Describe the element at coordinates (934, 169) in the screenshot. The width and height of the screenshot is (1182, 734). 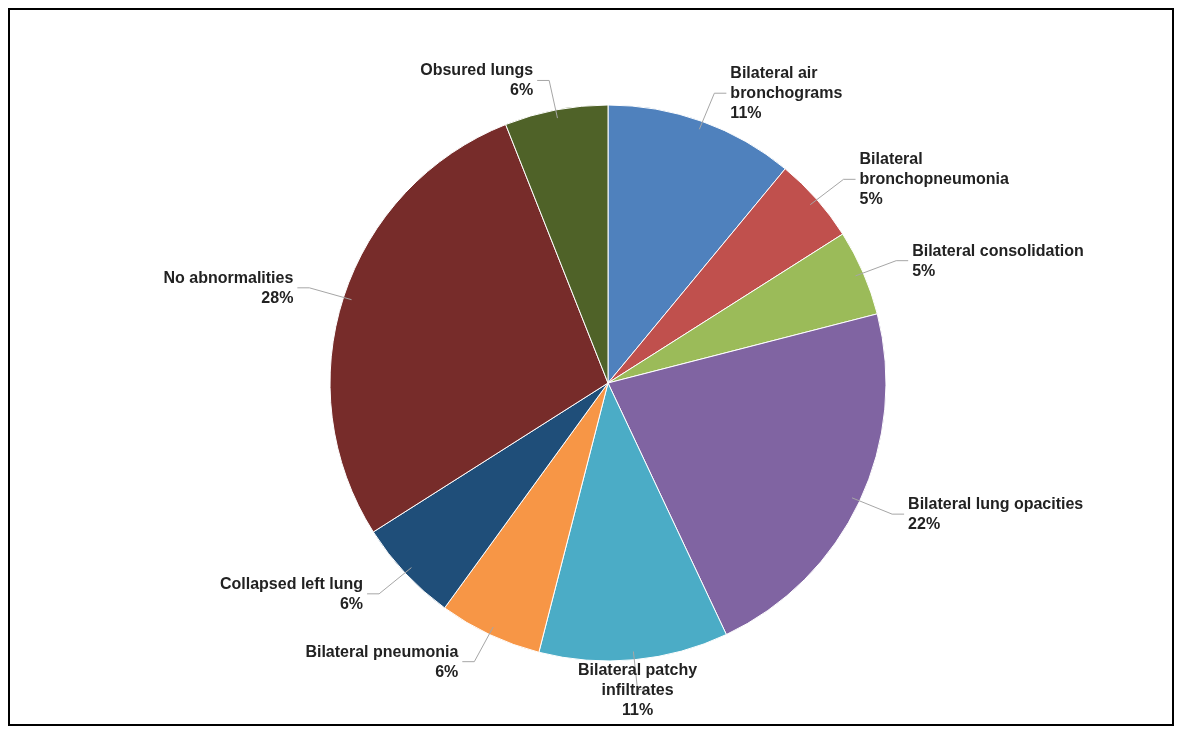
I see `slice-label: Bilateral bronchopneumonia` at that location.